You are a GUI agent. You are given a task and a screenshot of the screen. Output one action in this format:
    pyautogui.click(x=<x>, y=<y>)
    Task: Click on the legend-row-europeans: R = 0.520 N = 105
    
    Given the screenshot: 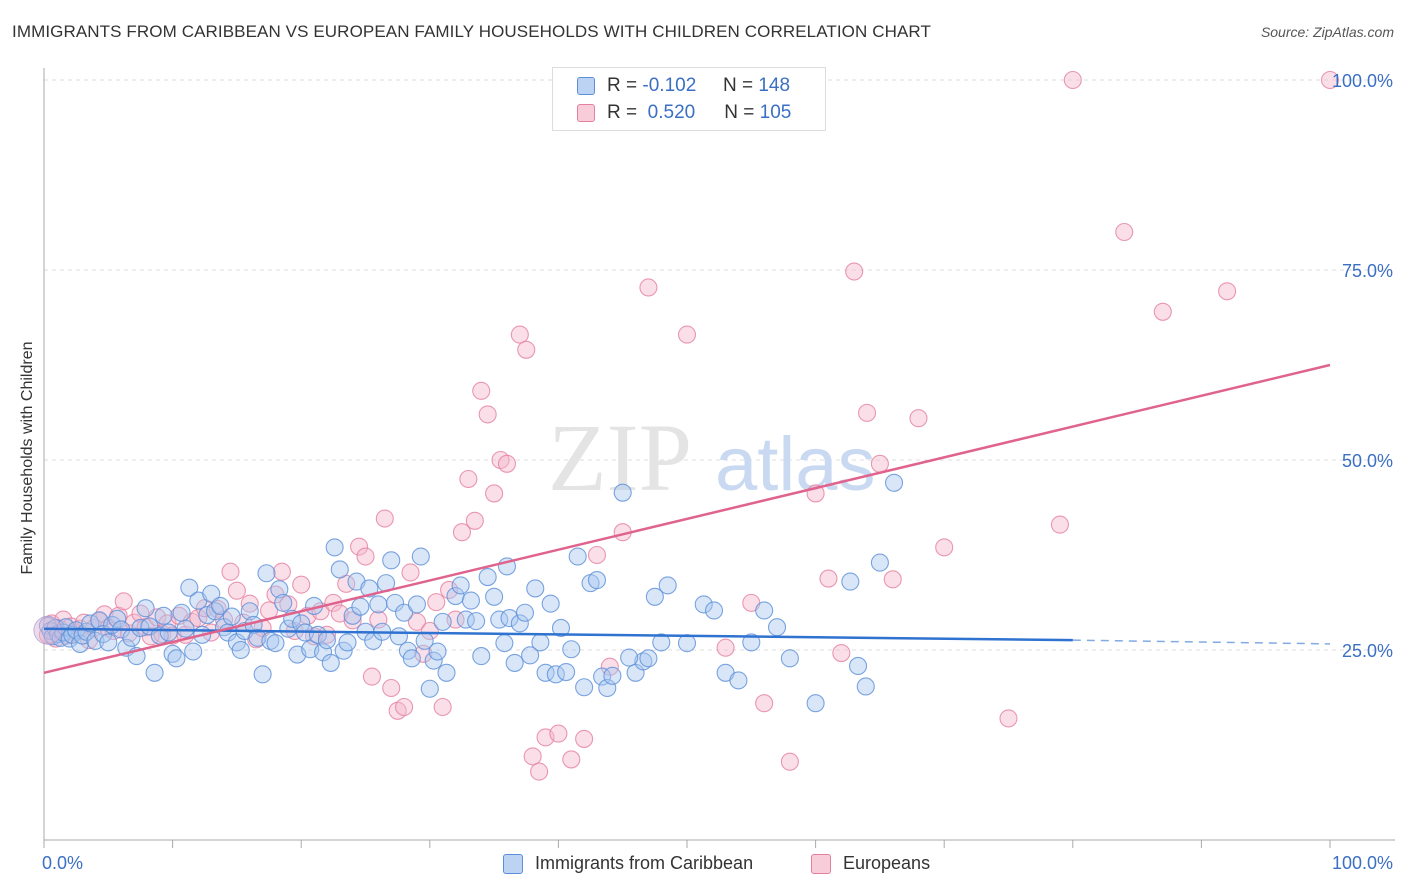 What is the action you would take?
    pyautogui.click(x=684, y=113)
    